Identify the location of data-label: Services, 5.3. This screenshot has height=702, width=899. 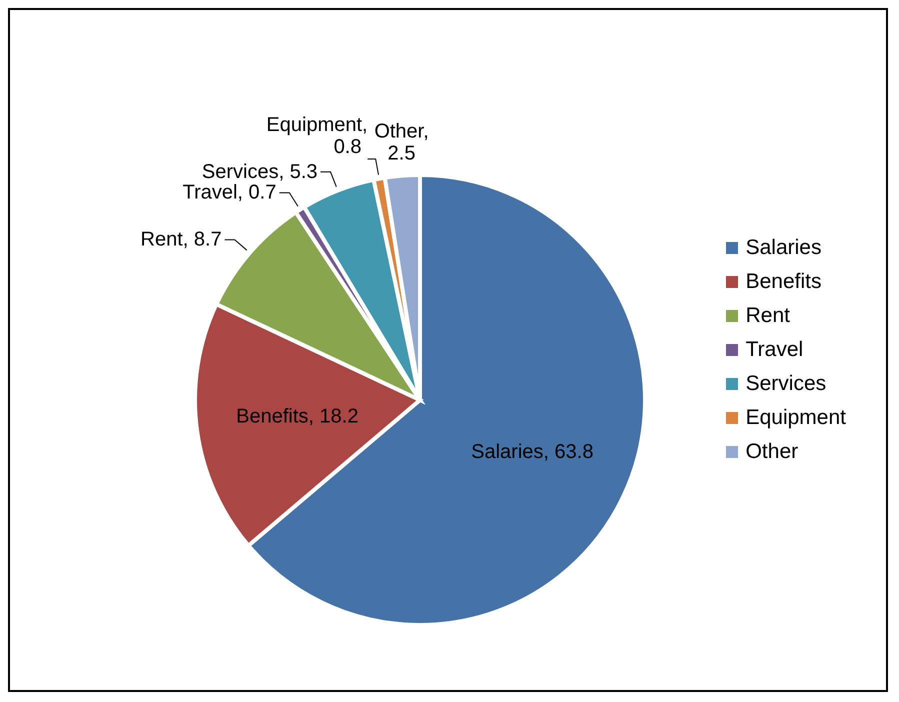
(260, 171).